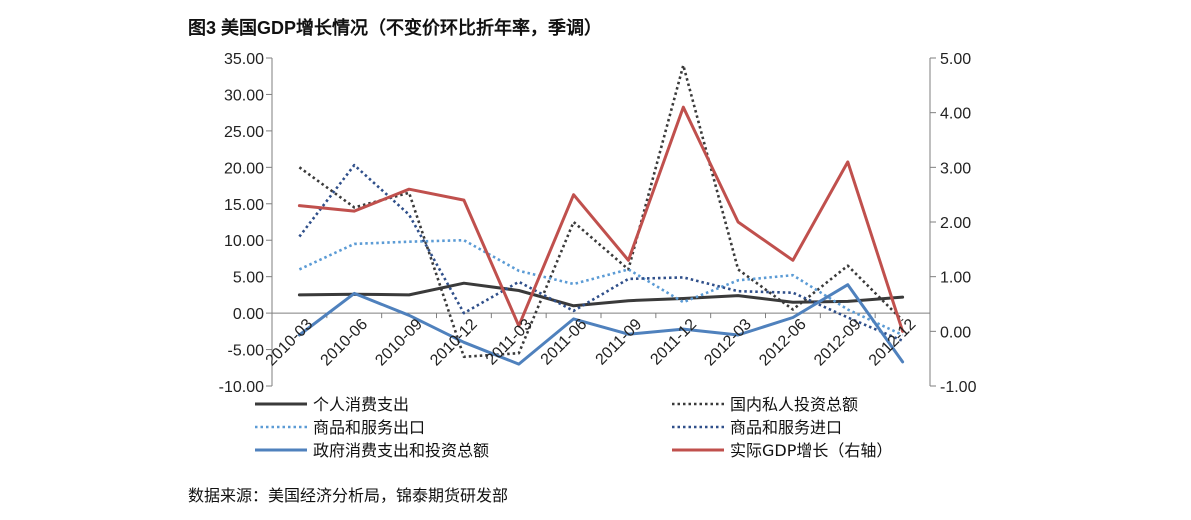 This screenshot has width=1191, height=520. Describe the element at coordinates (290, 343) in the screenshot. I see `x-axis-tick-label: 2010-03` at that location.